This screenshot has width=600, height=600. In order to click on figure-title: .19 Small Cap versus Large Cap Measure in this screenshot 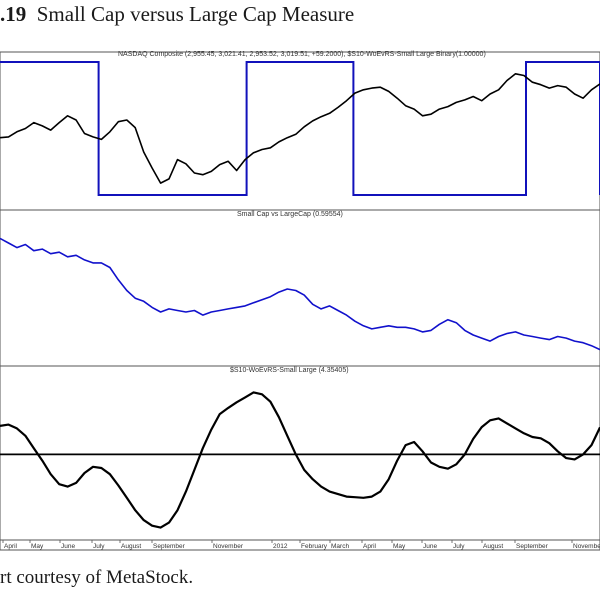, I will do `click(177, 14)`.